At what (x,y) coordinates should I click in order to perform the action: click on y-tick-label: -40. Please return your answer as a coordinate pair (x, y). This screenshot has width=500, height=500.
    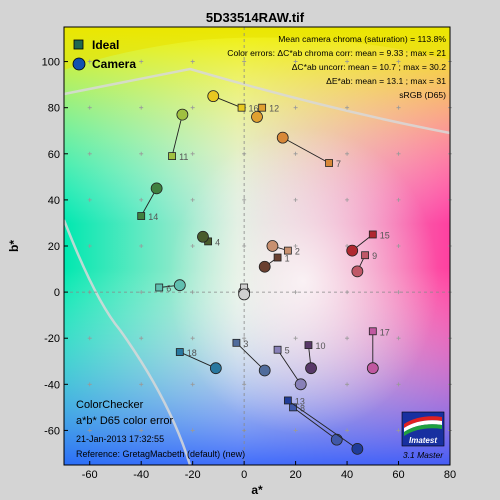
    Looking at the image, I should click on (52, 385).